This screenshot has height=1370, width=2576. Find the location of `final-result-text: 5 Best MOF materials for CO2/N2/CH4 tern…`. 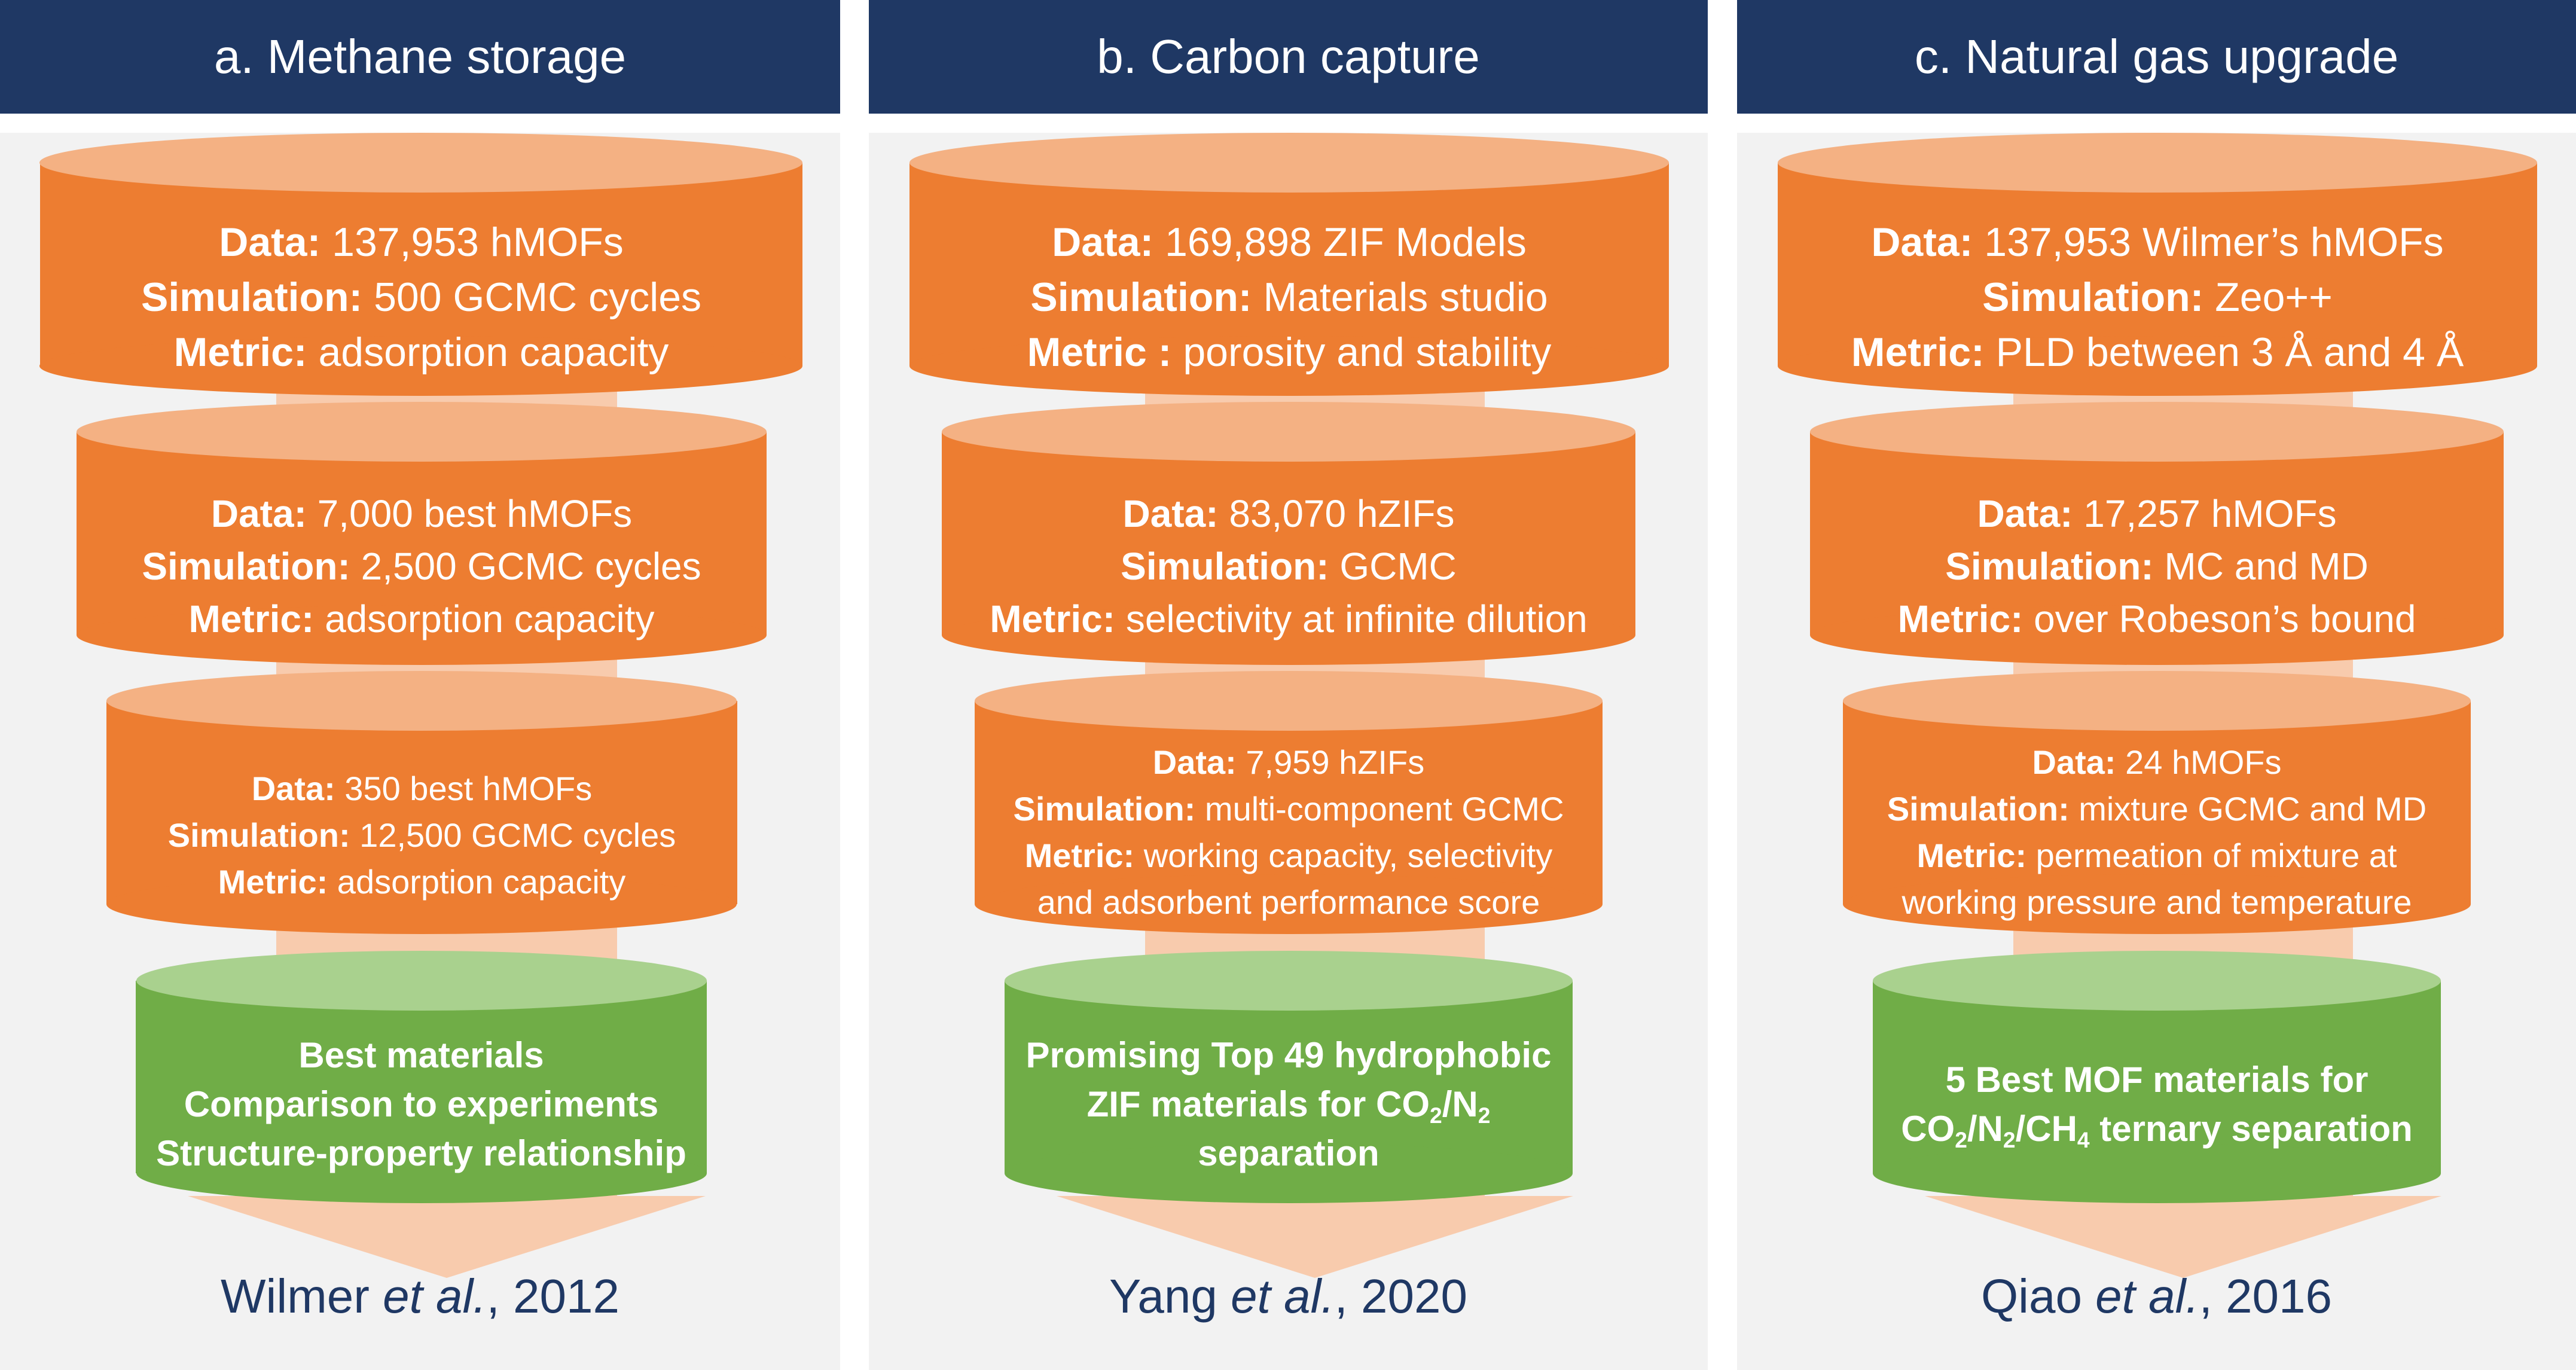

final-result-text: 5 Best MOF materials for CO2/N2/CH4 tern… is located at coordinates (2157, 1106).